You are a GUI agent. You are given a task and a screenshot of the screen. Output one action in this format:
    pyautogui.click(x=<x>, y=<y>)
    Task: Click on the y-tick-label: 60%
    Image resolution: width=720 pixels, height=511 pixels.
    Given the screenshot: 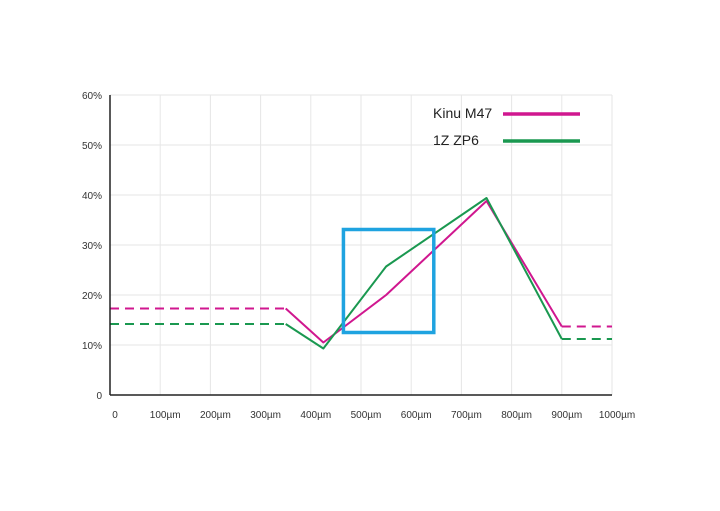 What is the action you would take?
    pyautogui.click(x=92, y=96)
    